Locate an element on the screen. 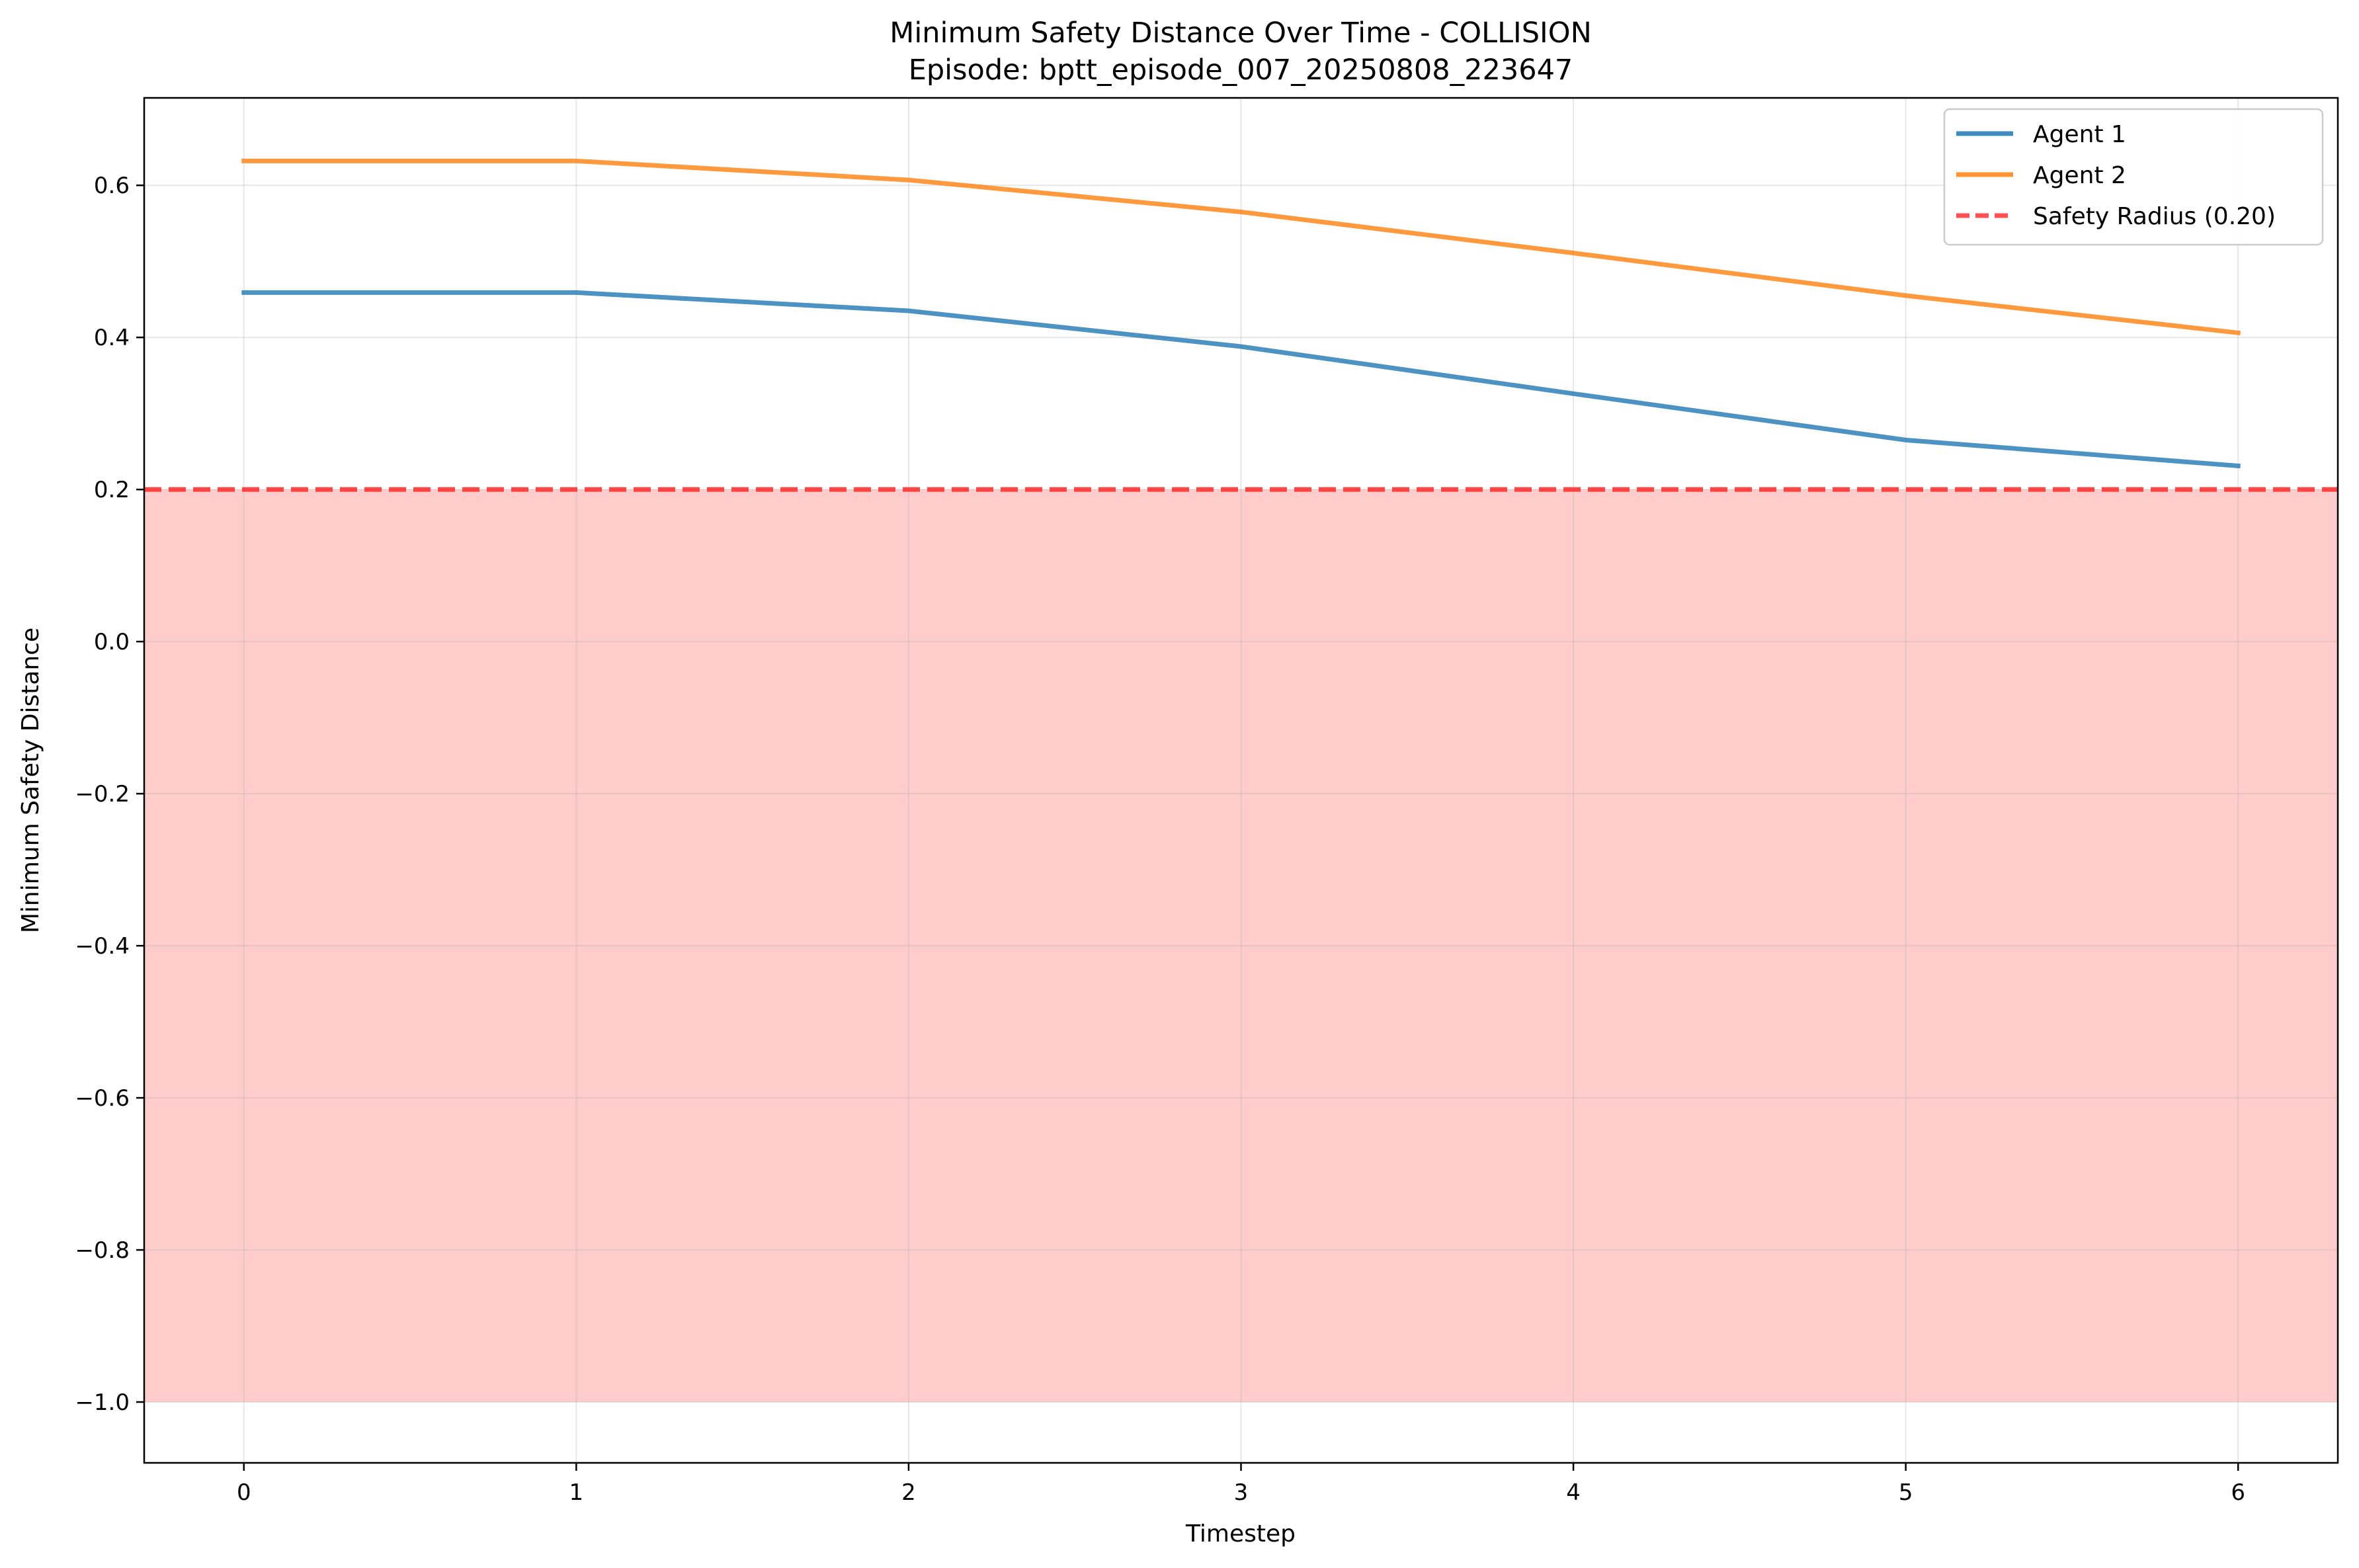 This screenshot has width=2359, height=1568. y-tick-label: −0.4 is located at coordinates (102, 946).